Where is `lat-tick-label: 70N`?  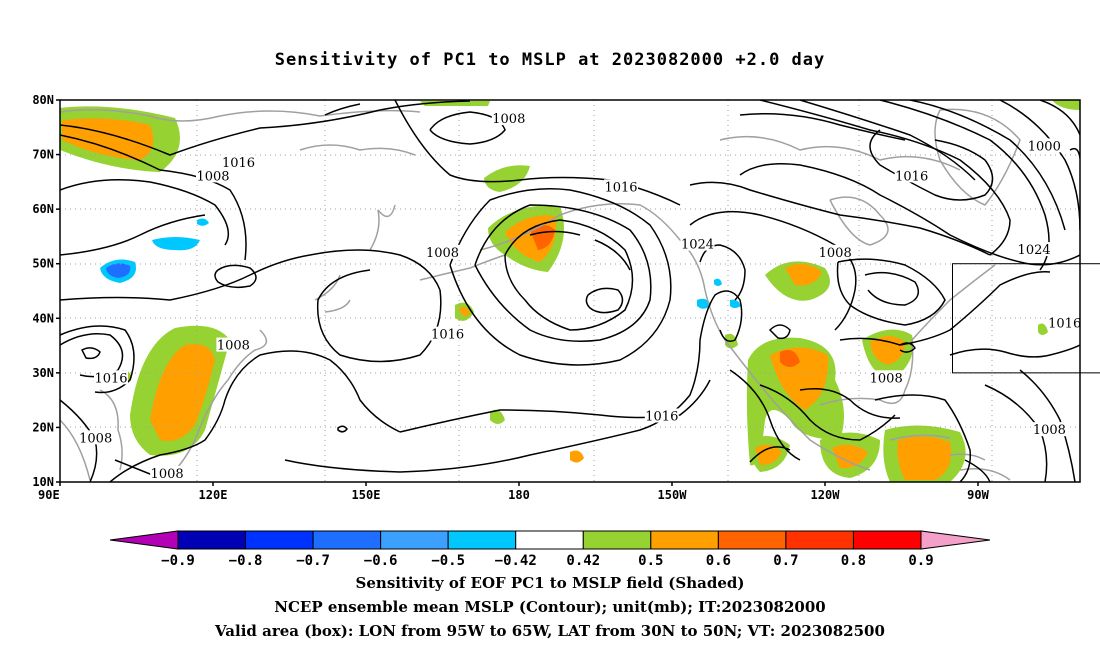
lat-tick-label: 70N is located at coordinates (43, 155).